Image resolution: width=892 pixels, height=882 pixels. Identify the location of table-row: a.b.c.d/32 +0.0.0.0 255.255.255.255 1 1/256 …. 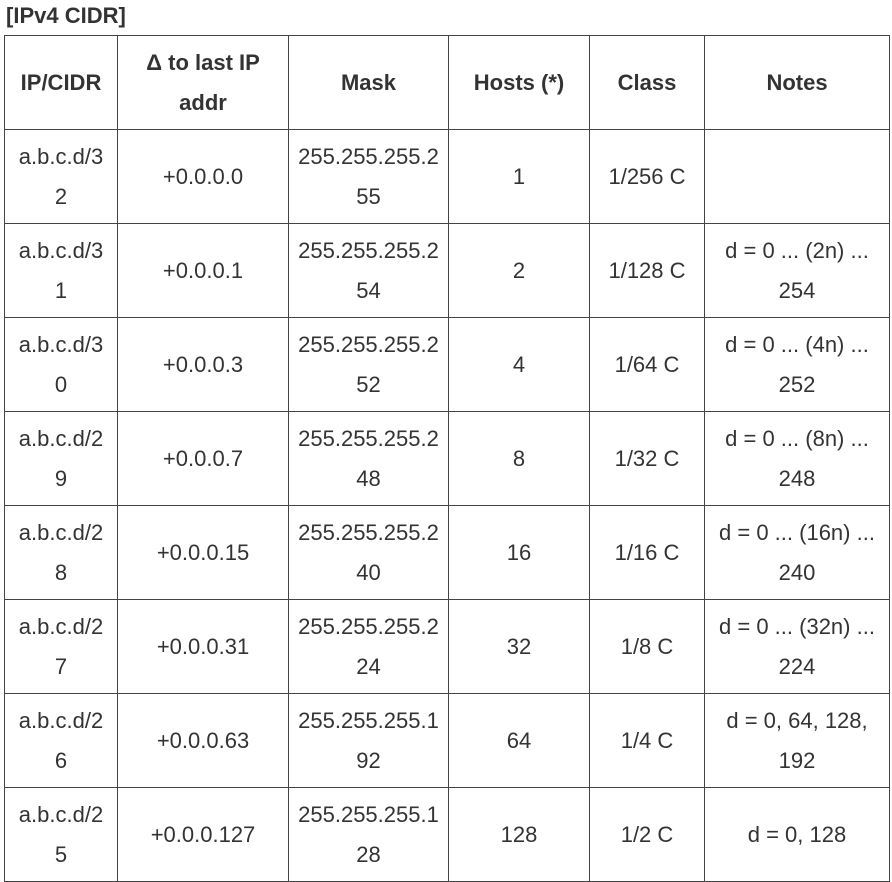
(447, 176).